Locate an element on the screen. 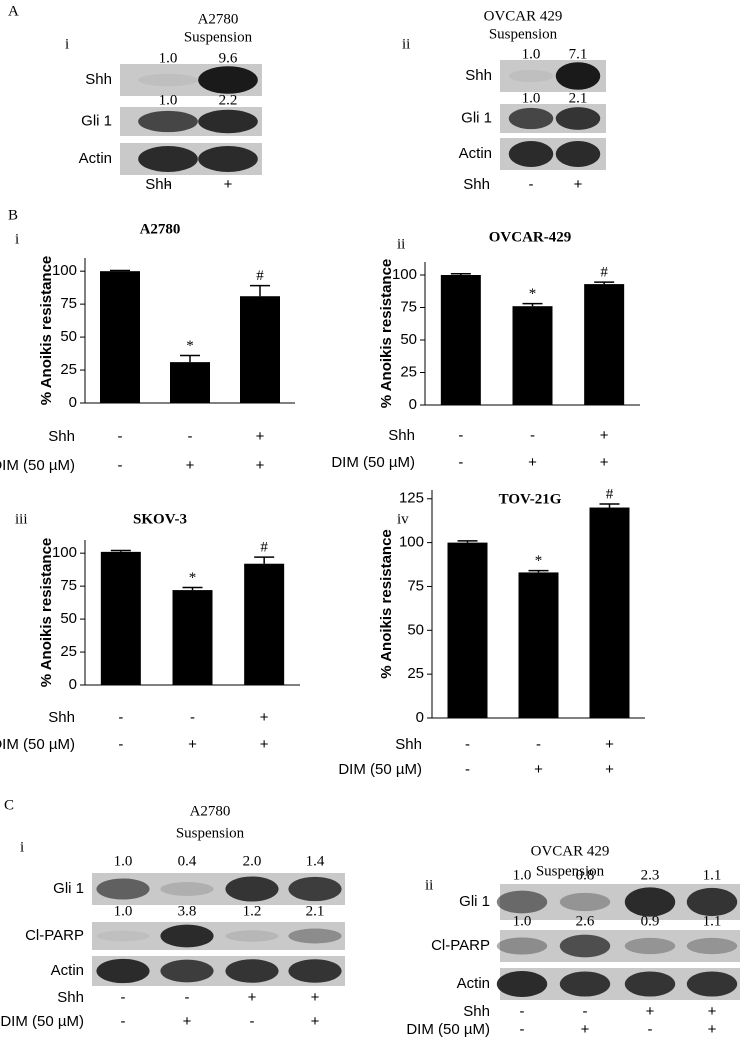 This screenshot has height=1040, width=745. blot-quant: 7.1 is located at coordinates (578, 54).